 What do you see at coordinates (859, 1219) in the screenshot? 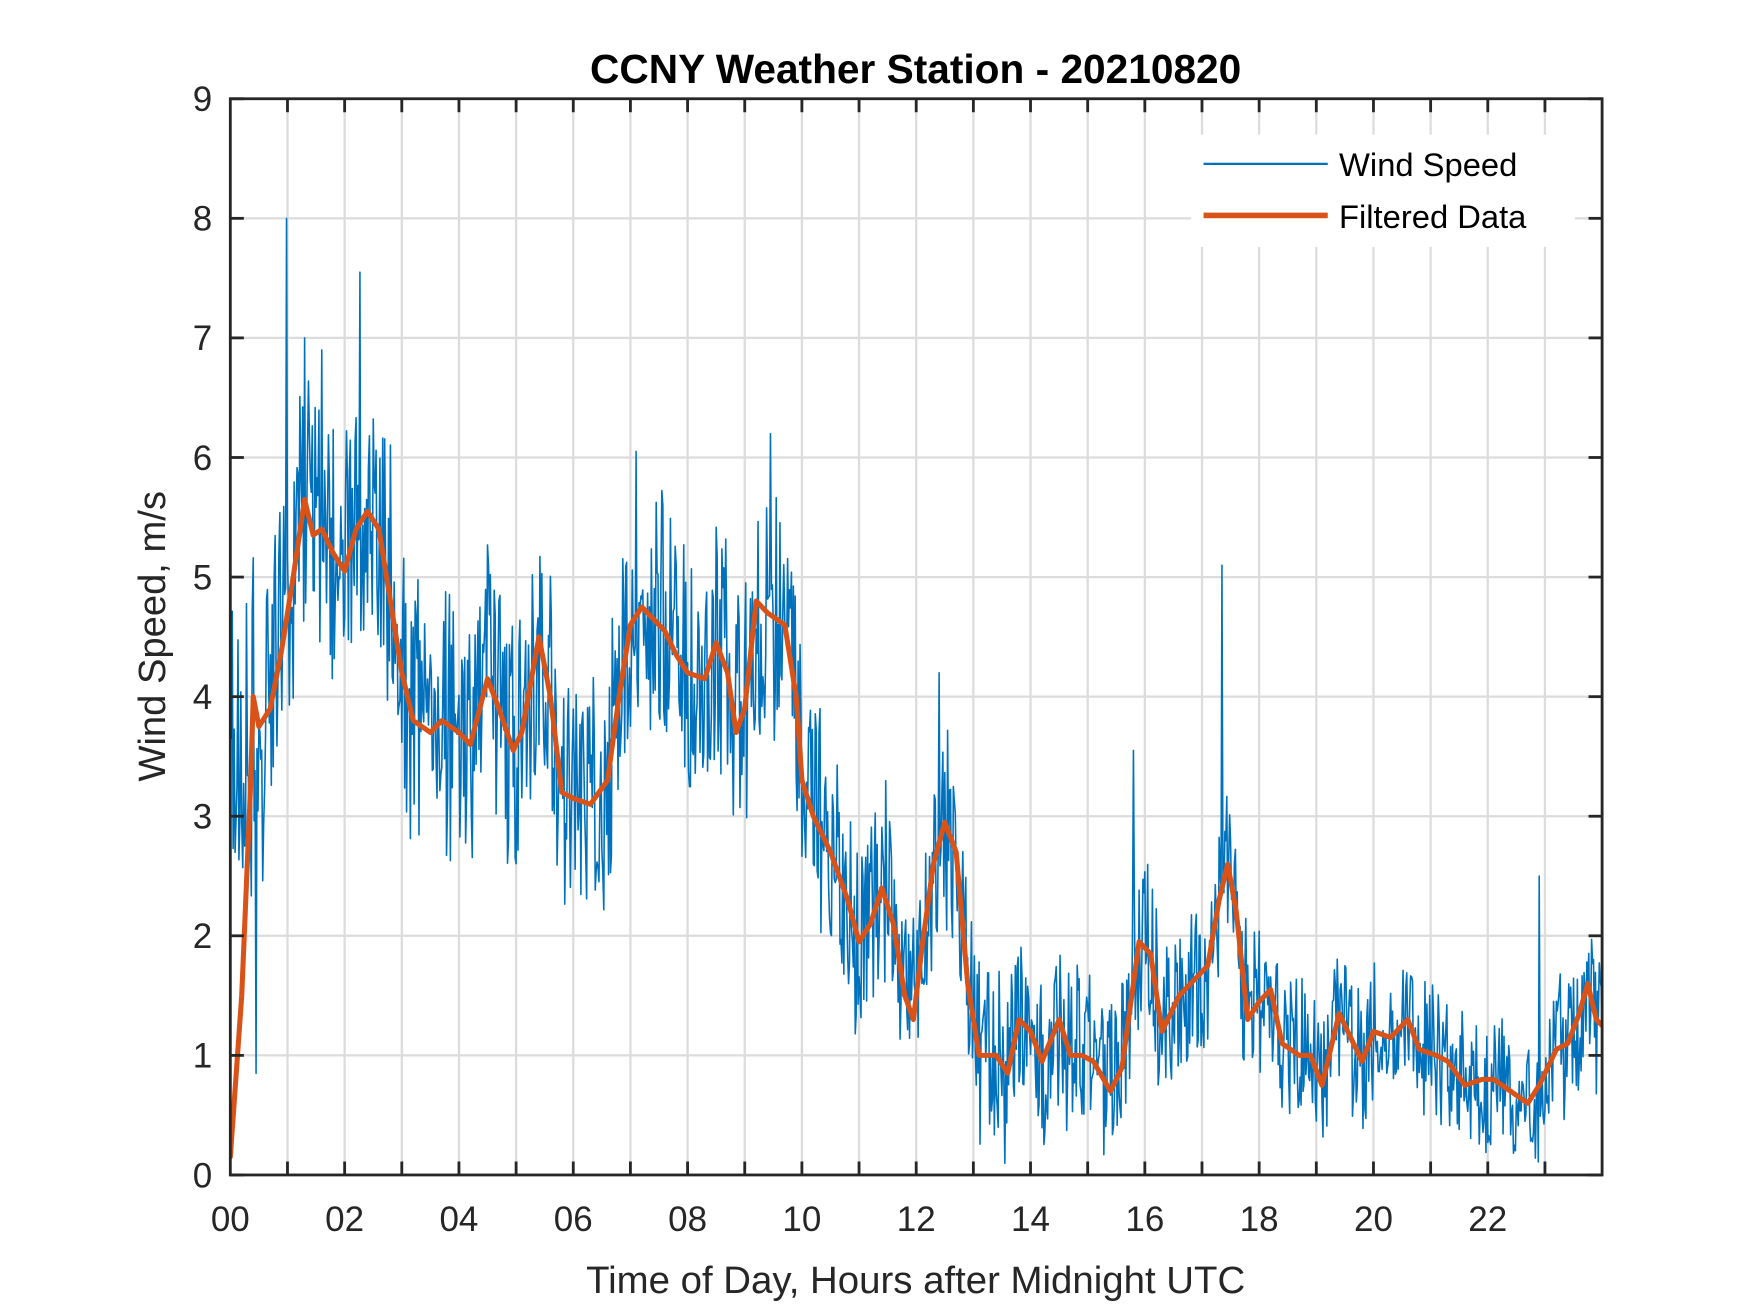
I see `x-tick-labels: 00 02 04 06 08 10 12 14 16 18 20 22` at bounding box center [859, 1219].